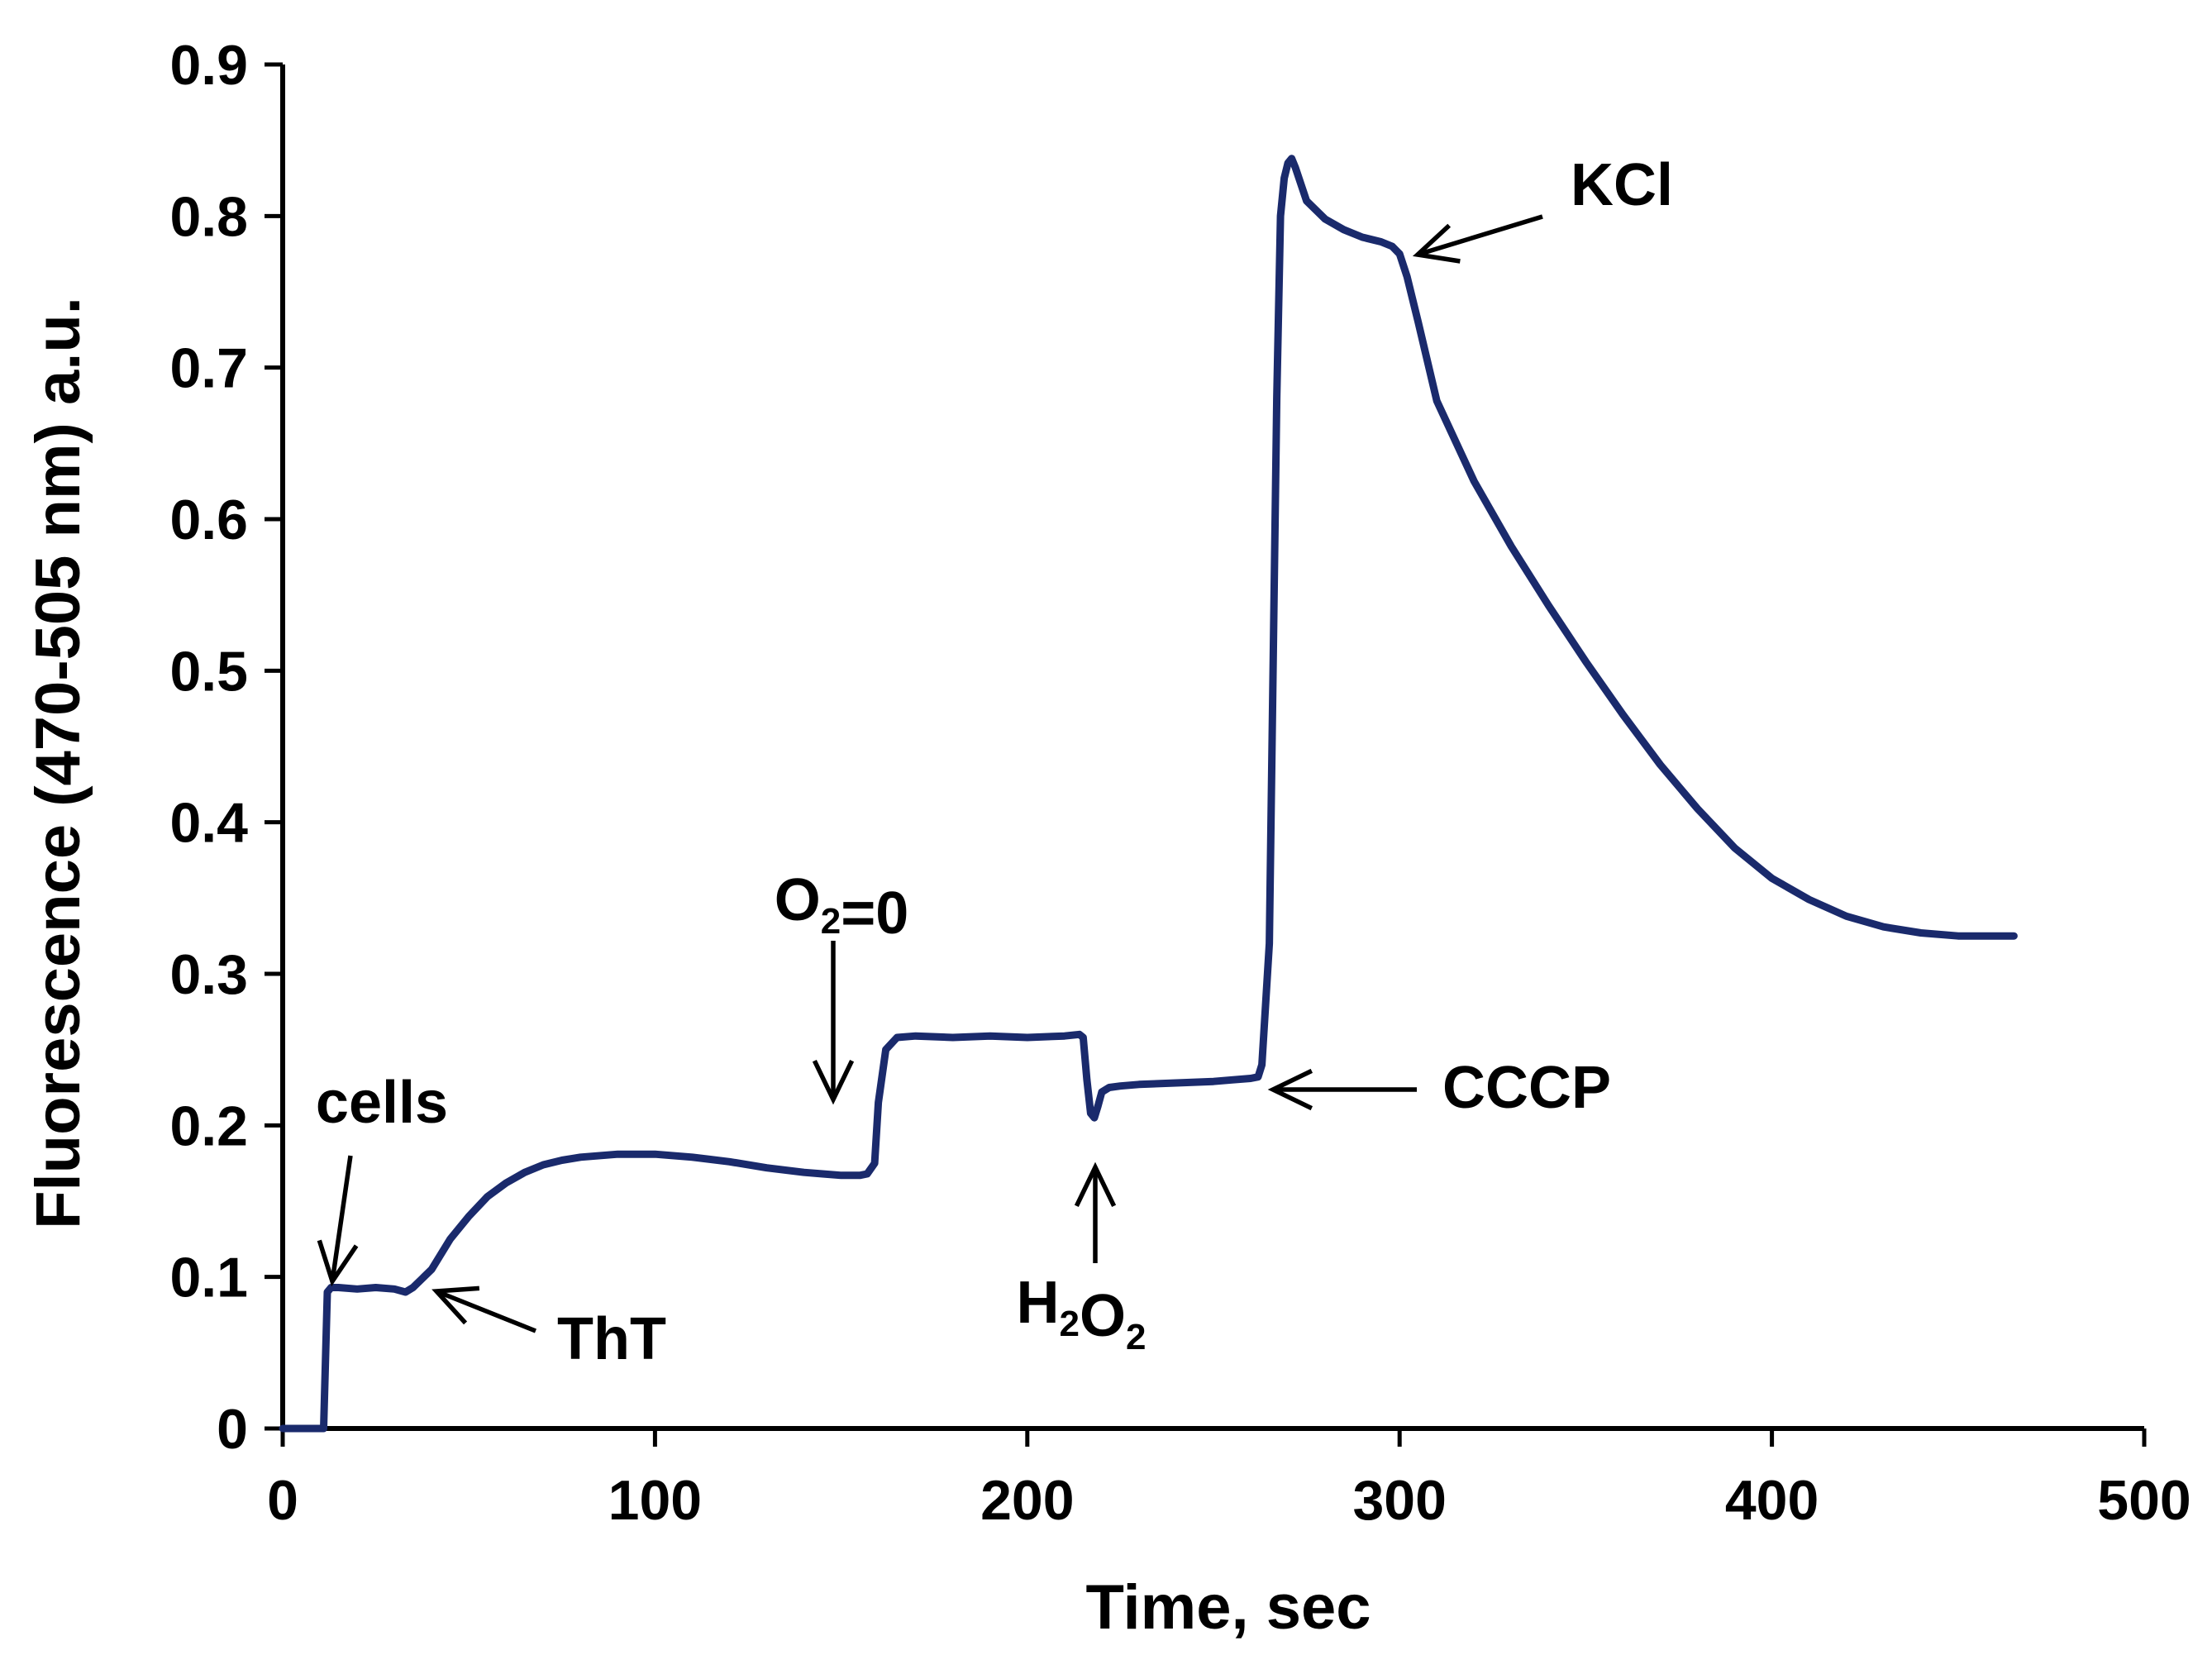 Image resolution: width=2212 pixels, height=1655 pixels. Describe the element at coordinates (1082, 1314) in the screenshot. I see `annotation-label: H2O2` at that location.